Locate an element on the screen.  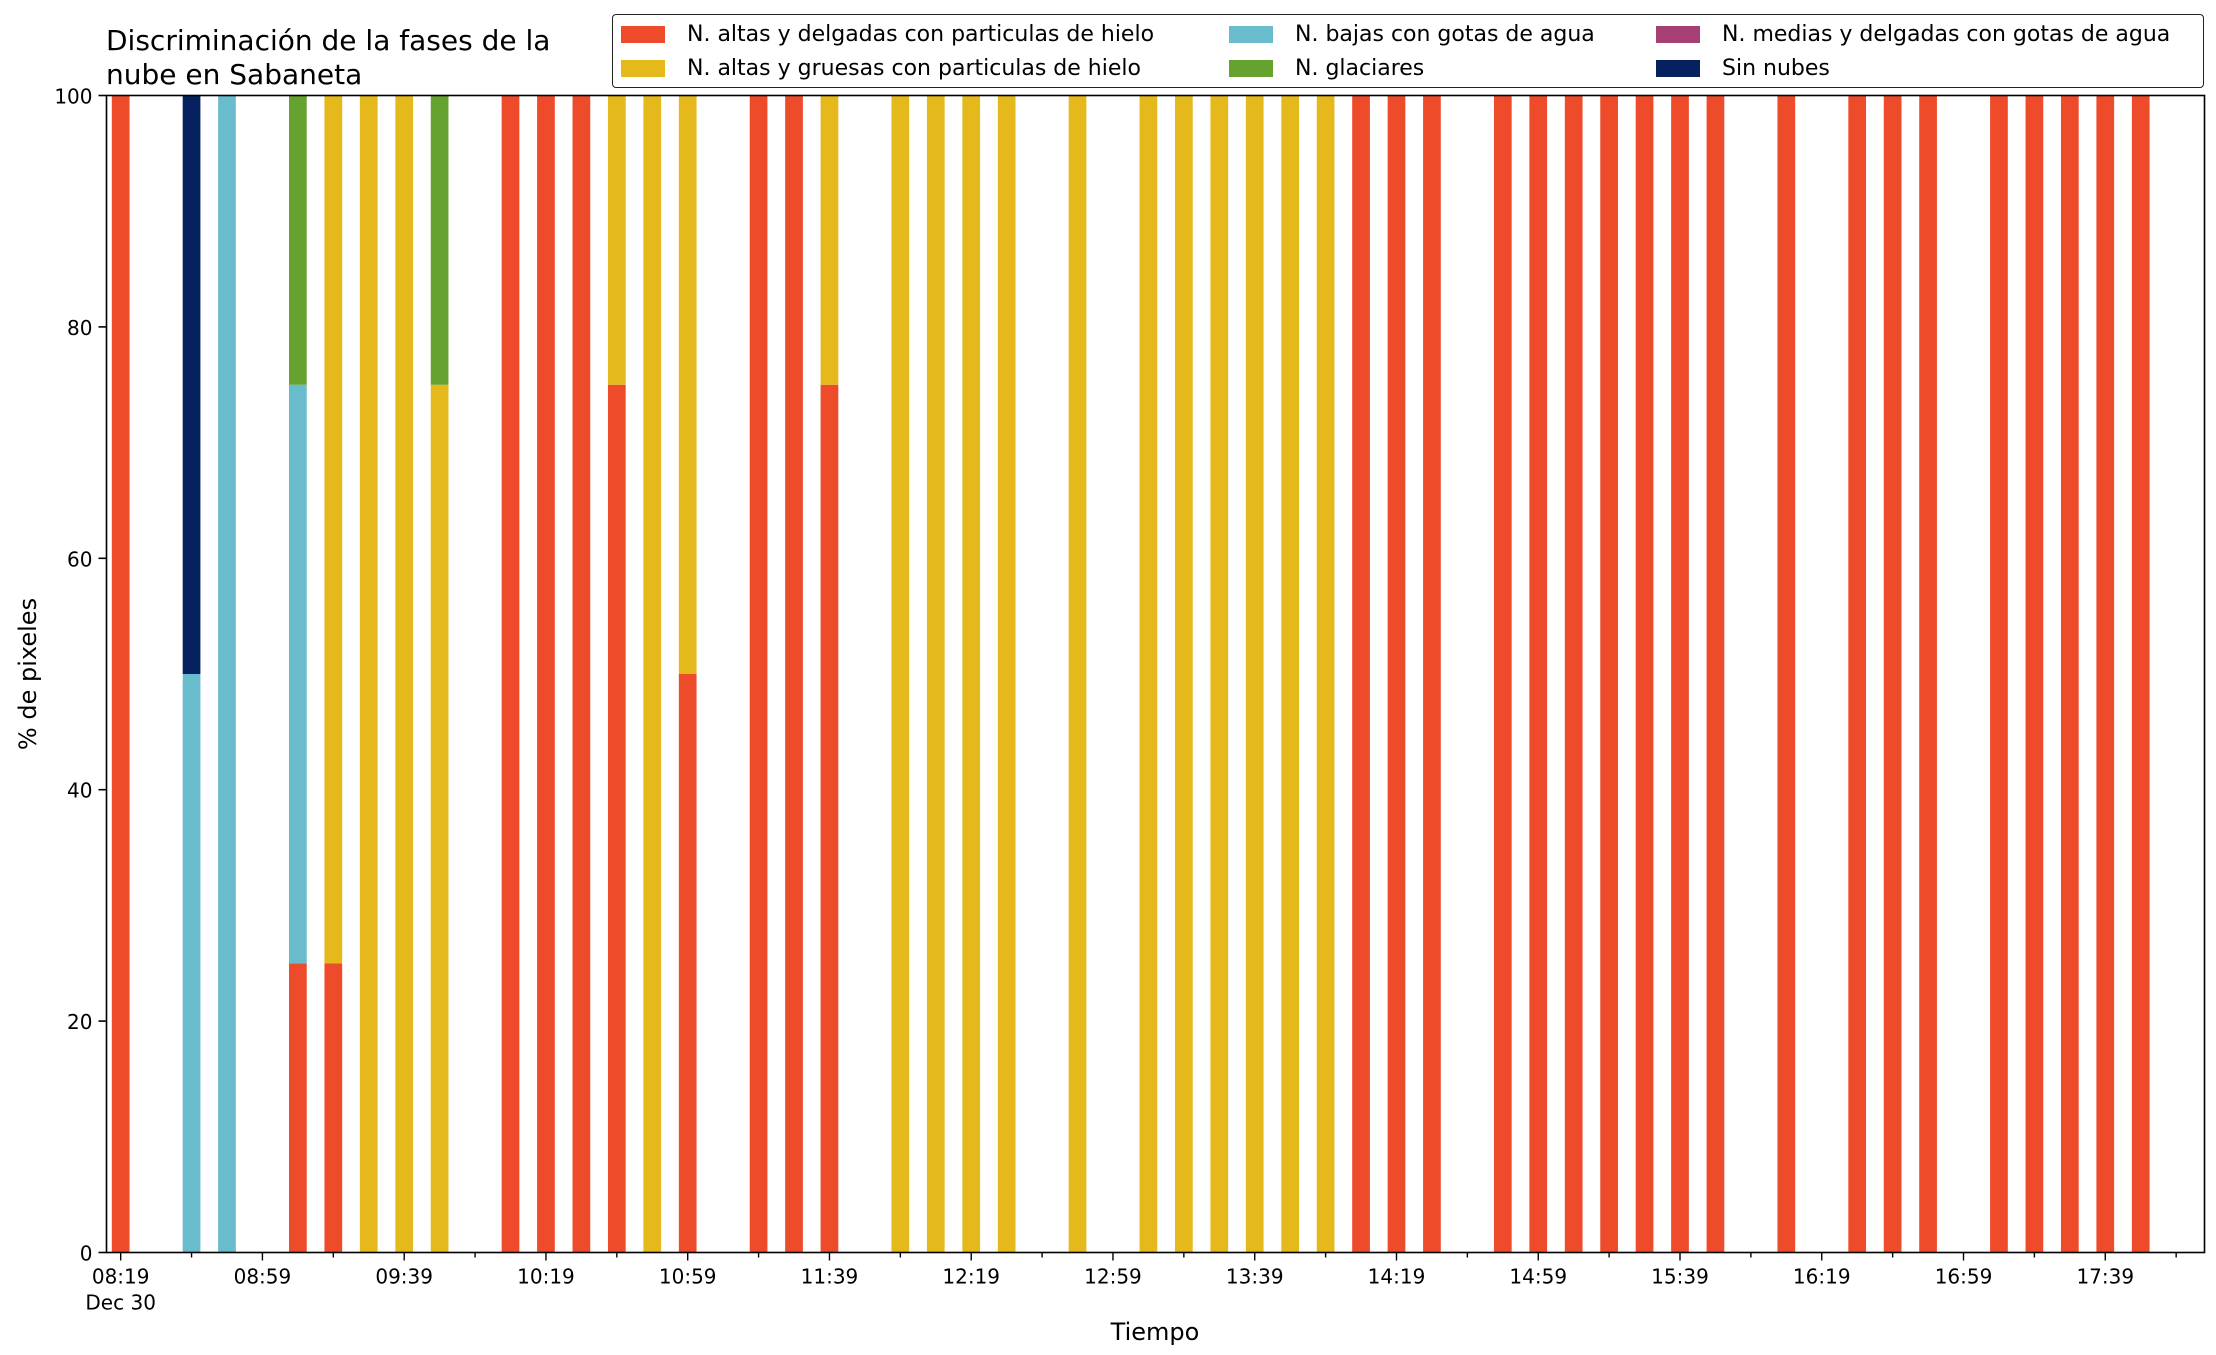
chart-title-line-1: Discriminación de la fases de la is located at coordinates (328, 40).